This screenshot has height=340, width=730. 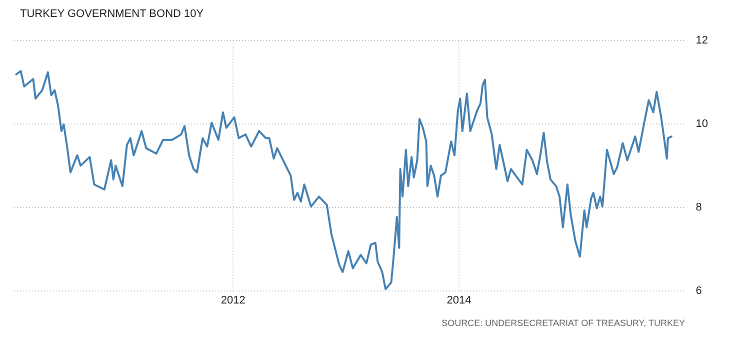 I want to click on x-tick-label: 2012, so click(x=233, y=300).